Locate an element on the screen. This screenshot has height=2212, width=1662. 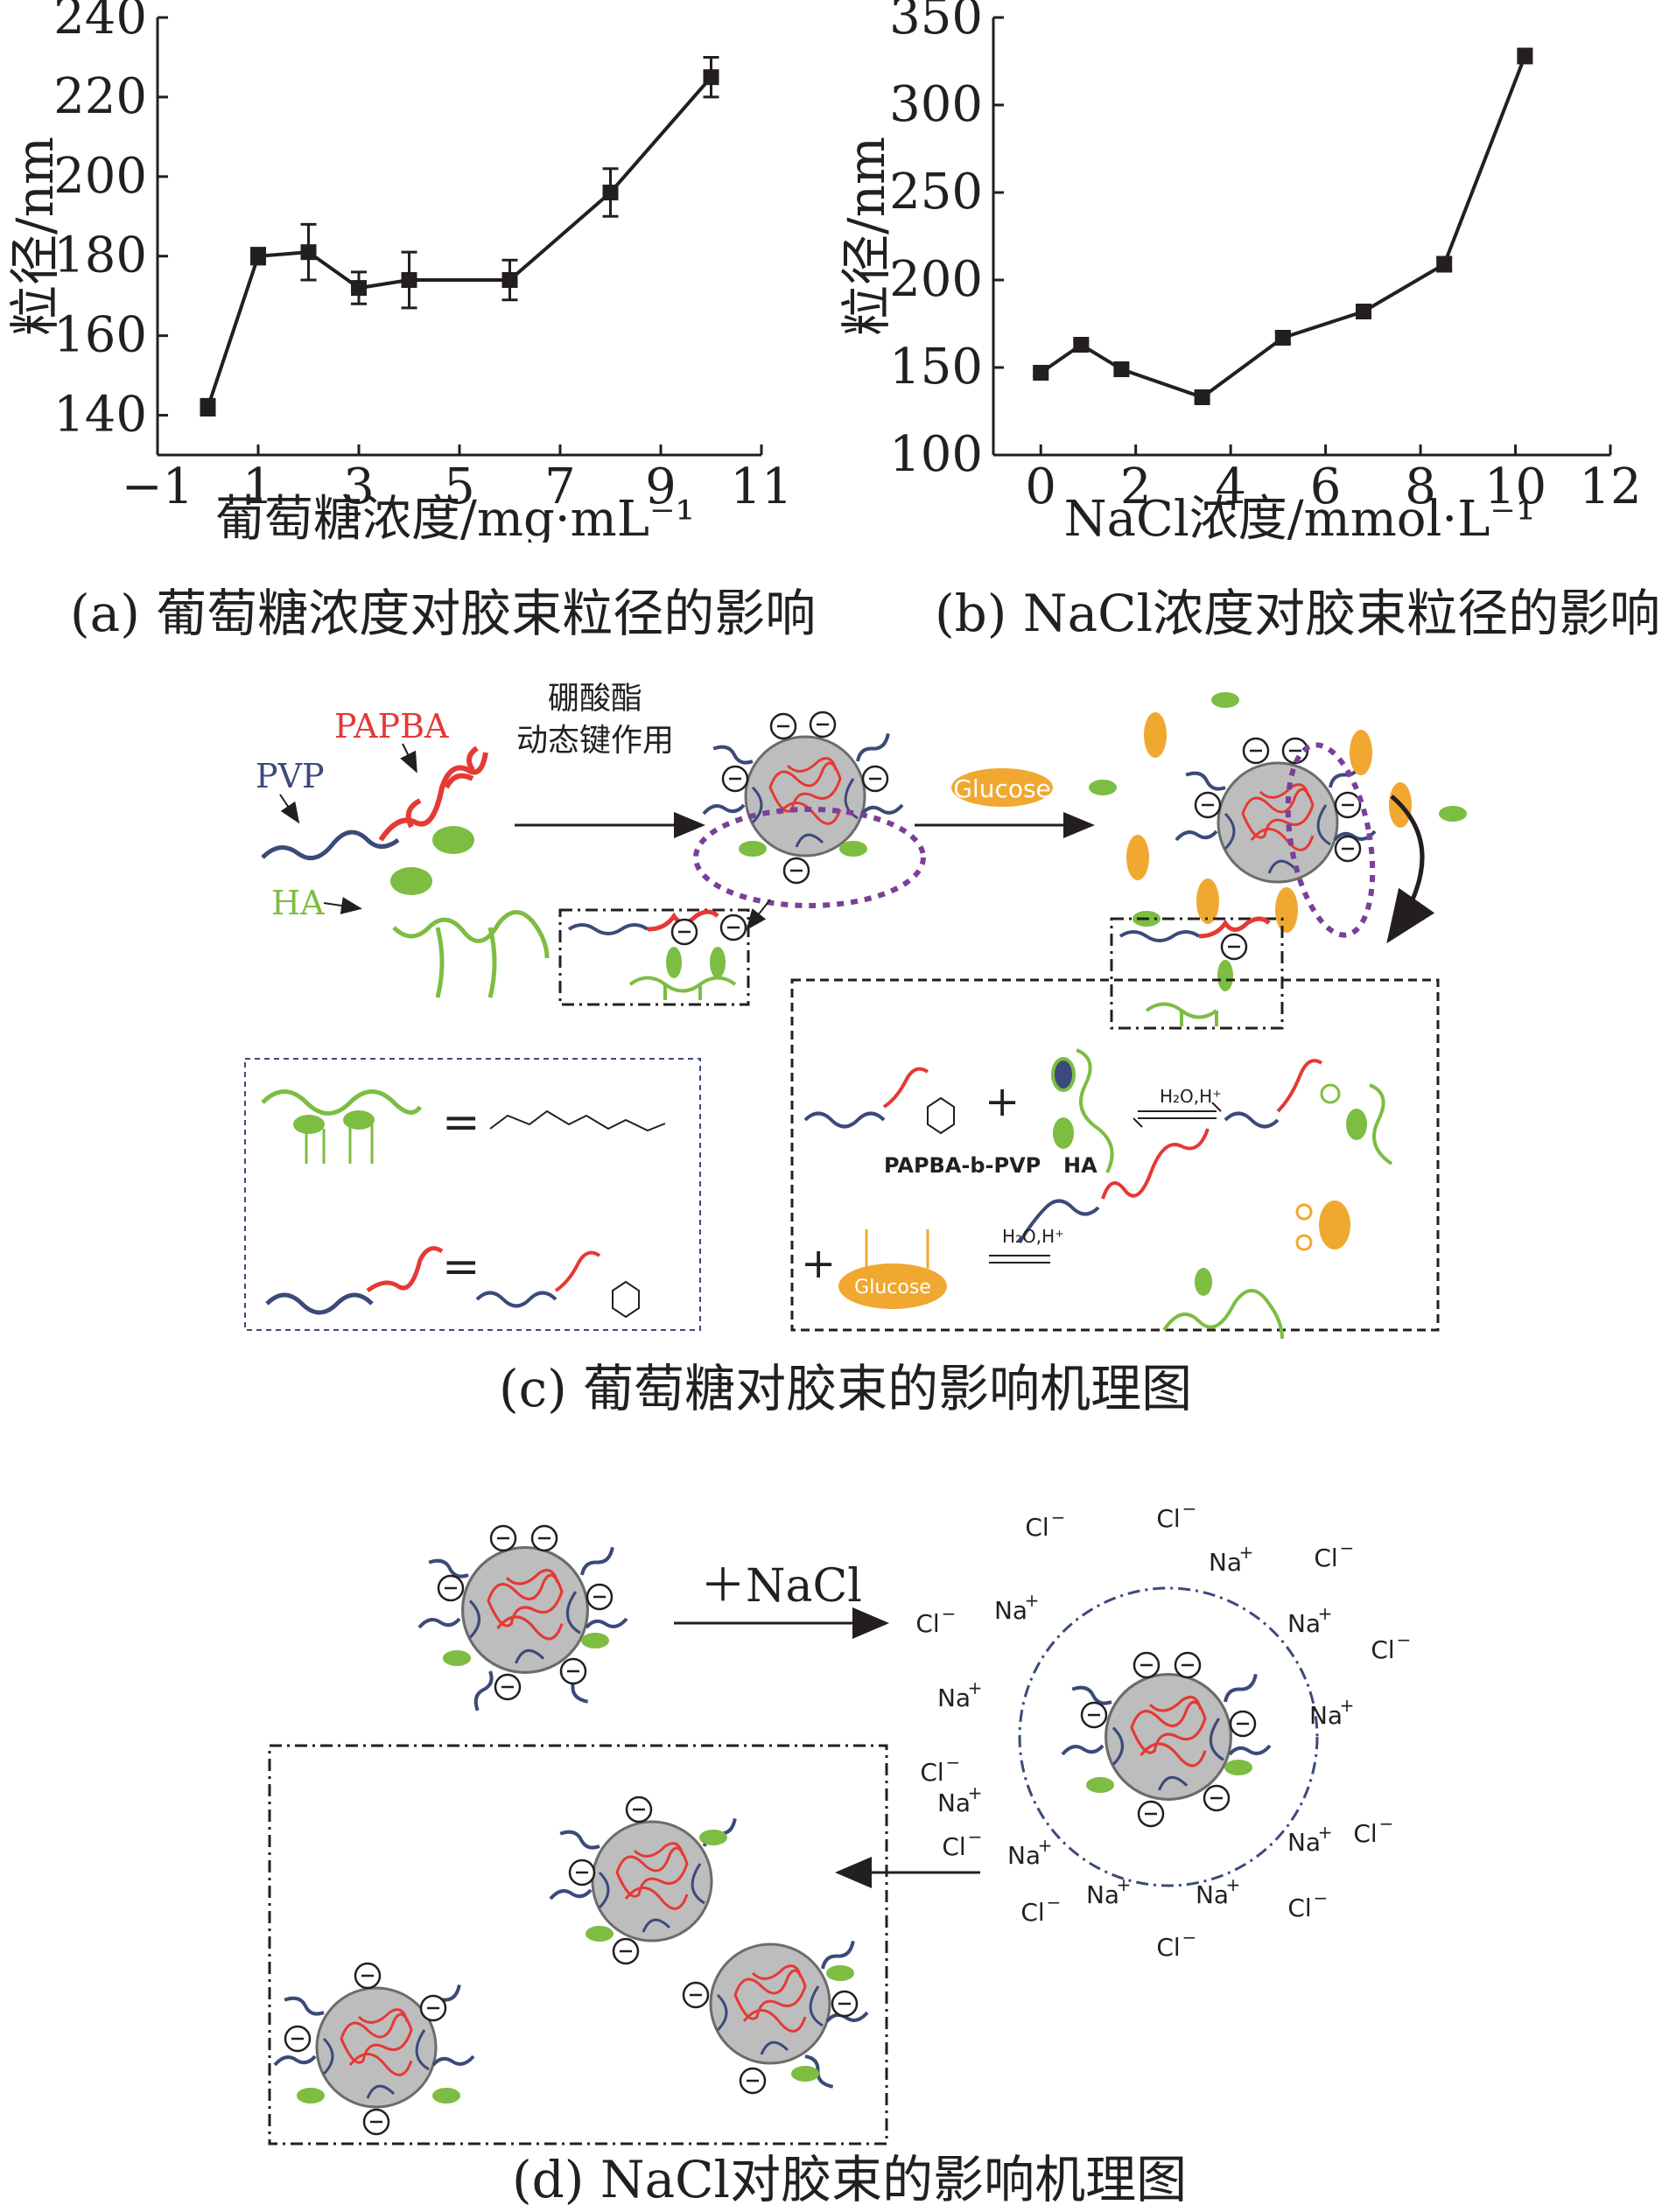
label-pvp: PVP is located at coordinates (290, 776).